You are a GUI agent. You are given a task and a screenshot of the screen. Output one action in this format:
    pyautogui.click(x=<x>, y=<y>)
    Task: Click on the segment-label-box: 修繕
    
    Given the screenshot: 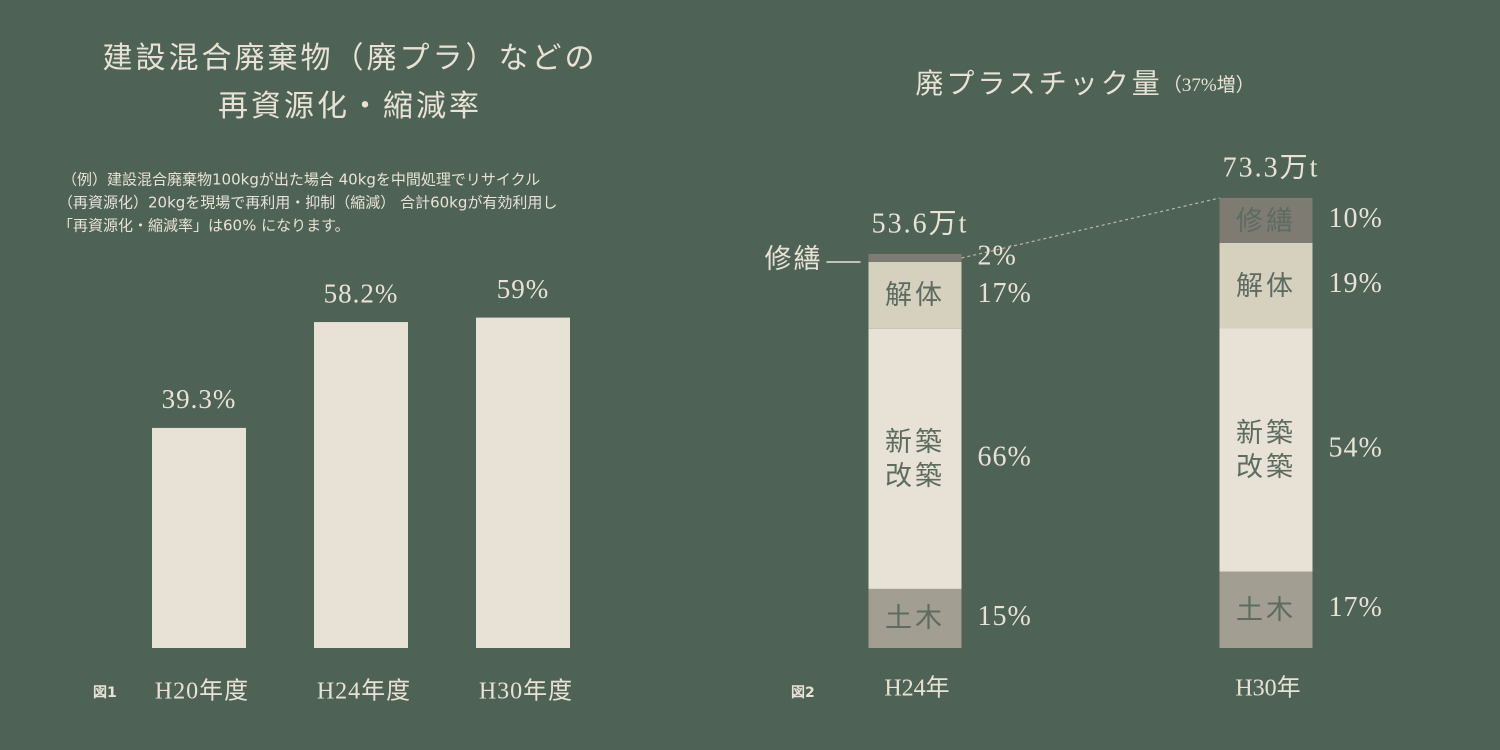 What is the action you would take?
    pyautogui.click(x=1266, y=220)
    